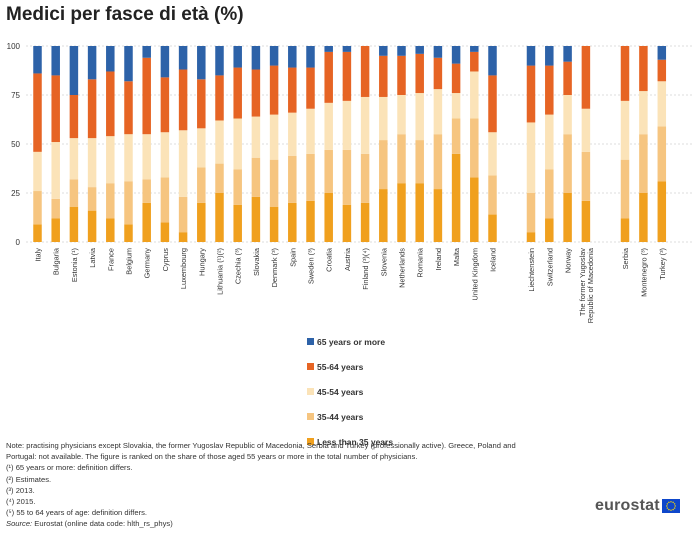  What do you see at coordinates (420, 262) in the screenshot?
I see `x-tick-label: Romania` at bounding box center [420, 262].